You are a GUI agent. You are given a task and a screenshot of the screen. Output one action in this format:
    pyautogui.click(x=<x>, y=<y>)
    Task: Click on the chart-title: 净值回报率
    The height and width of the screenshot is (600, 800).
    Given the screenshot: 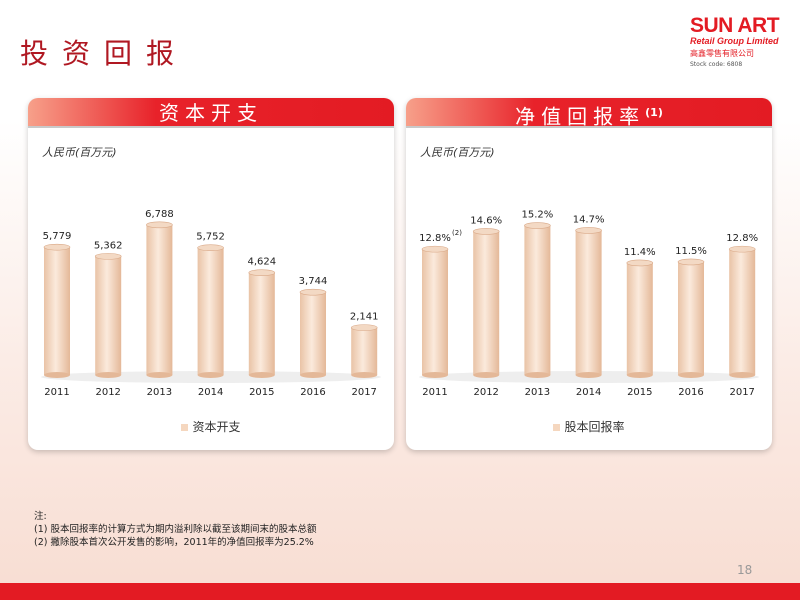 What is the action you would take?
    pyautogui.click(x=580, y=116)
    